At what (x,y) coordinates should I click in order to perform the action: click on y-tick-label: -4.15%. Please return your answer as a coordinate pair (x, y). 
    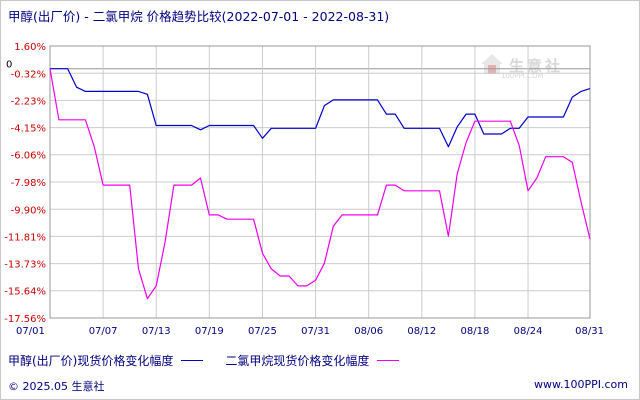
    Looking at the image, I should click on (28, 129).